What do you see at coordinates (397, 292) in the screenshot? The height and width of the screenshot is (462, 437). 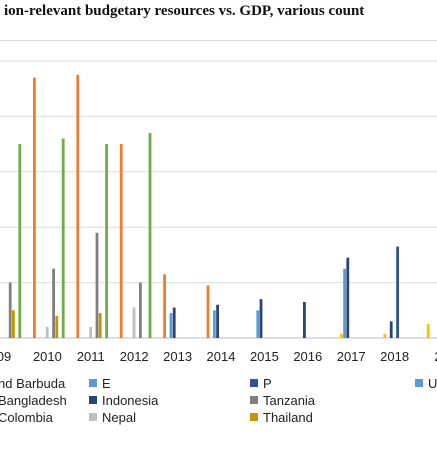 I see `bar-p-2018` at bounding box center [397, 292].